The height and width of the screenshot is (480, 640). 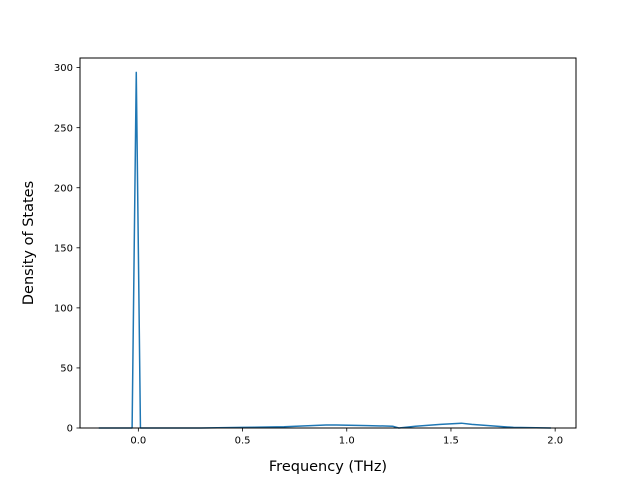 I want to click on x-tick-label: 1.0, so click(x=347, y=441).